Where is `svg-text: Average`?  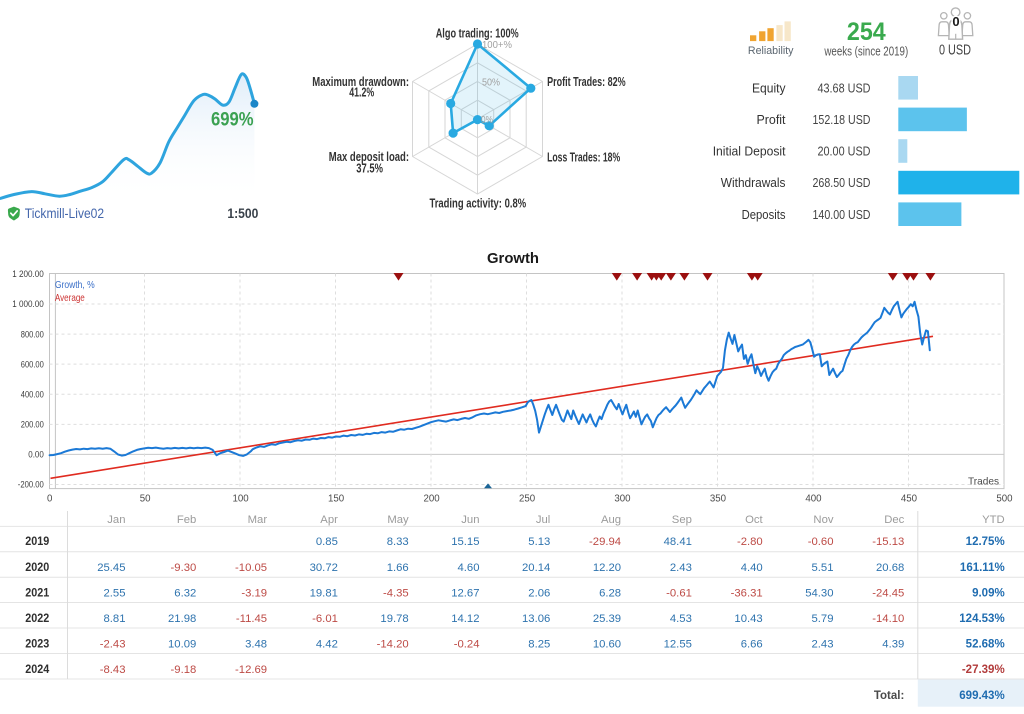 svg-text: Average is located at coordinates (70, 298).